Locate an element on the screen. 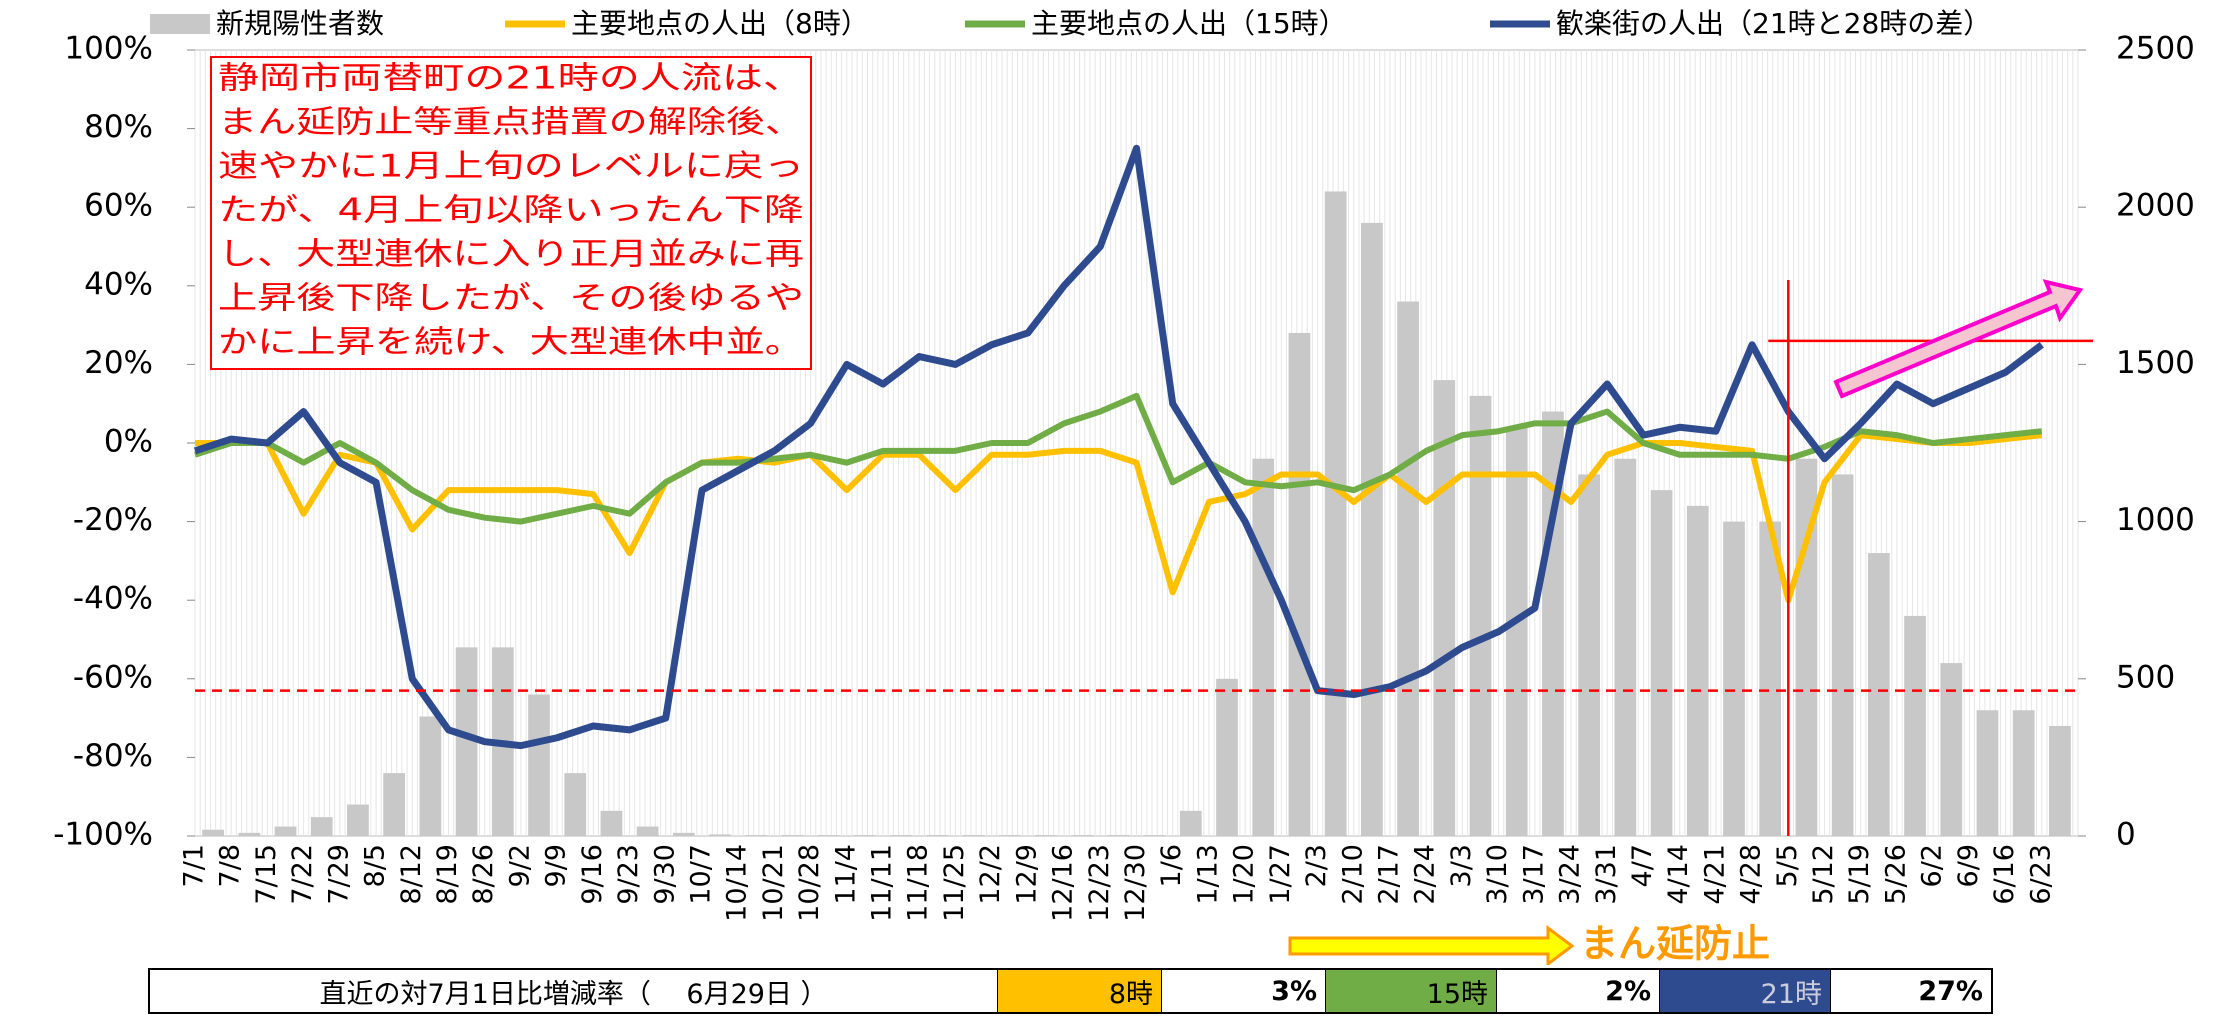 The image size is (2232, 1018). annotation-text: まん延防止等重点措置の解除後、 is located at coordinates (511, 123).